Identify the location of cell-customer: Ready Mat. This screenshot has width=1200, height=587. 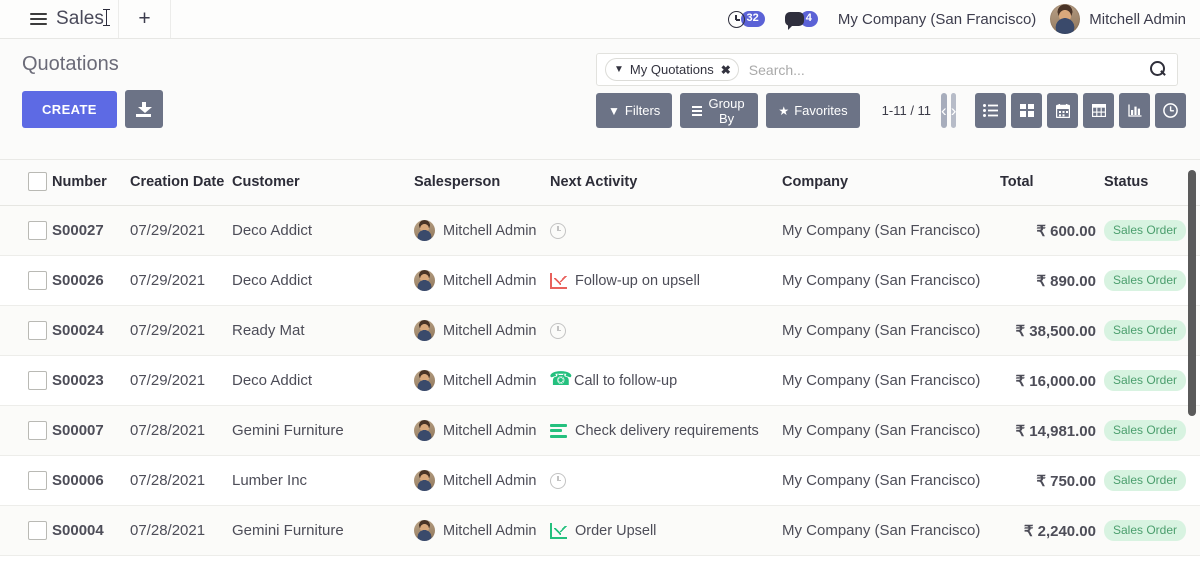
(323, 330).